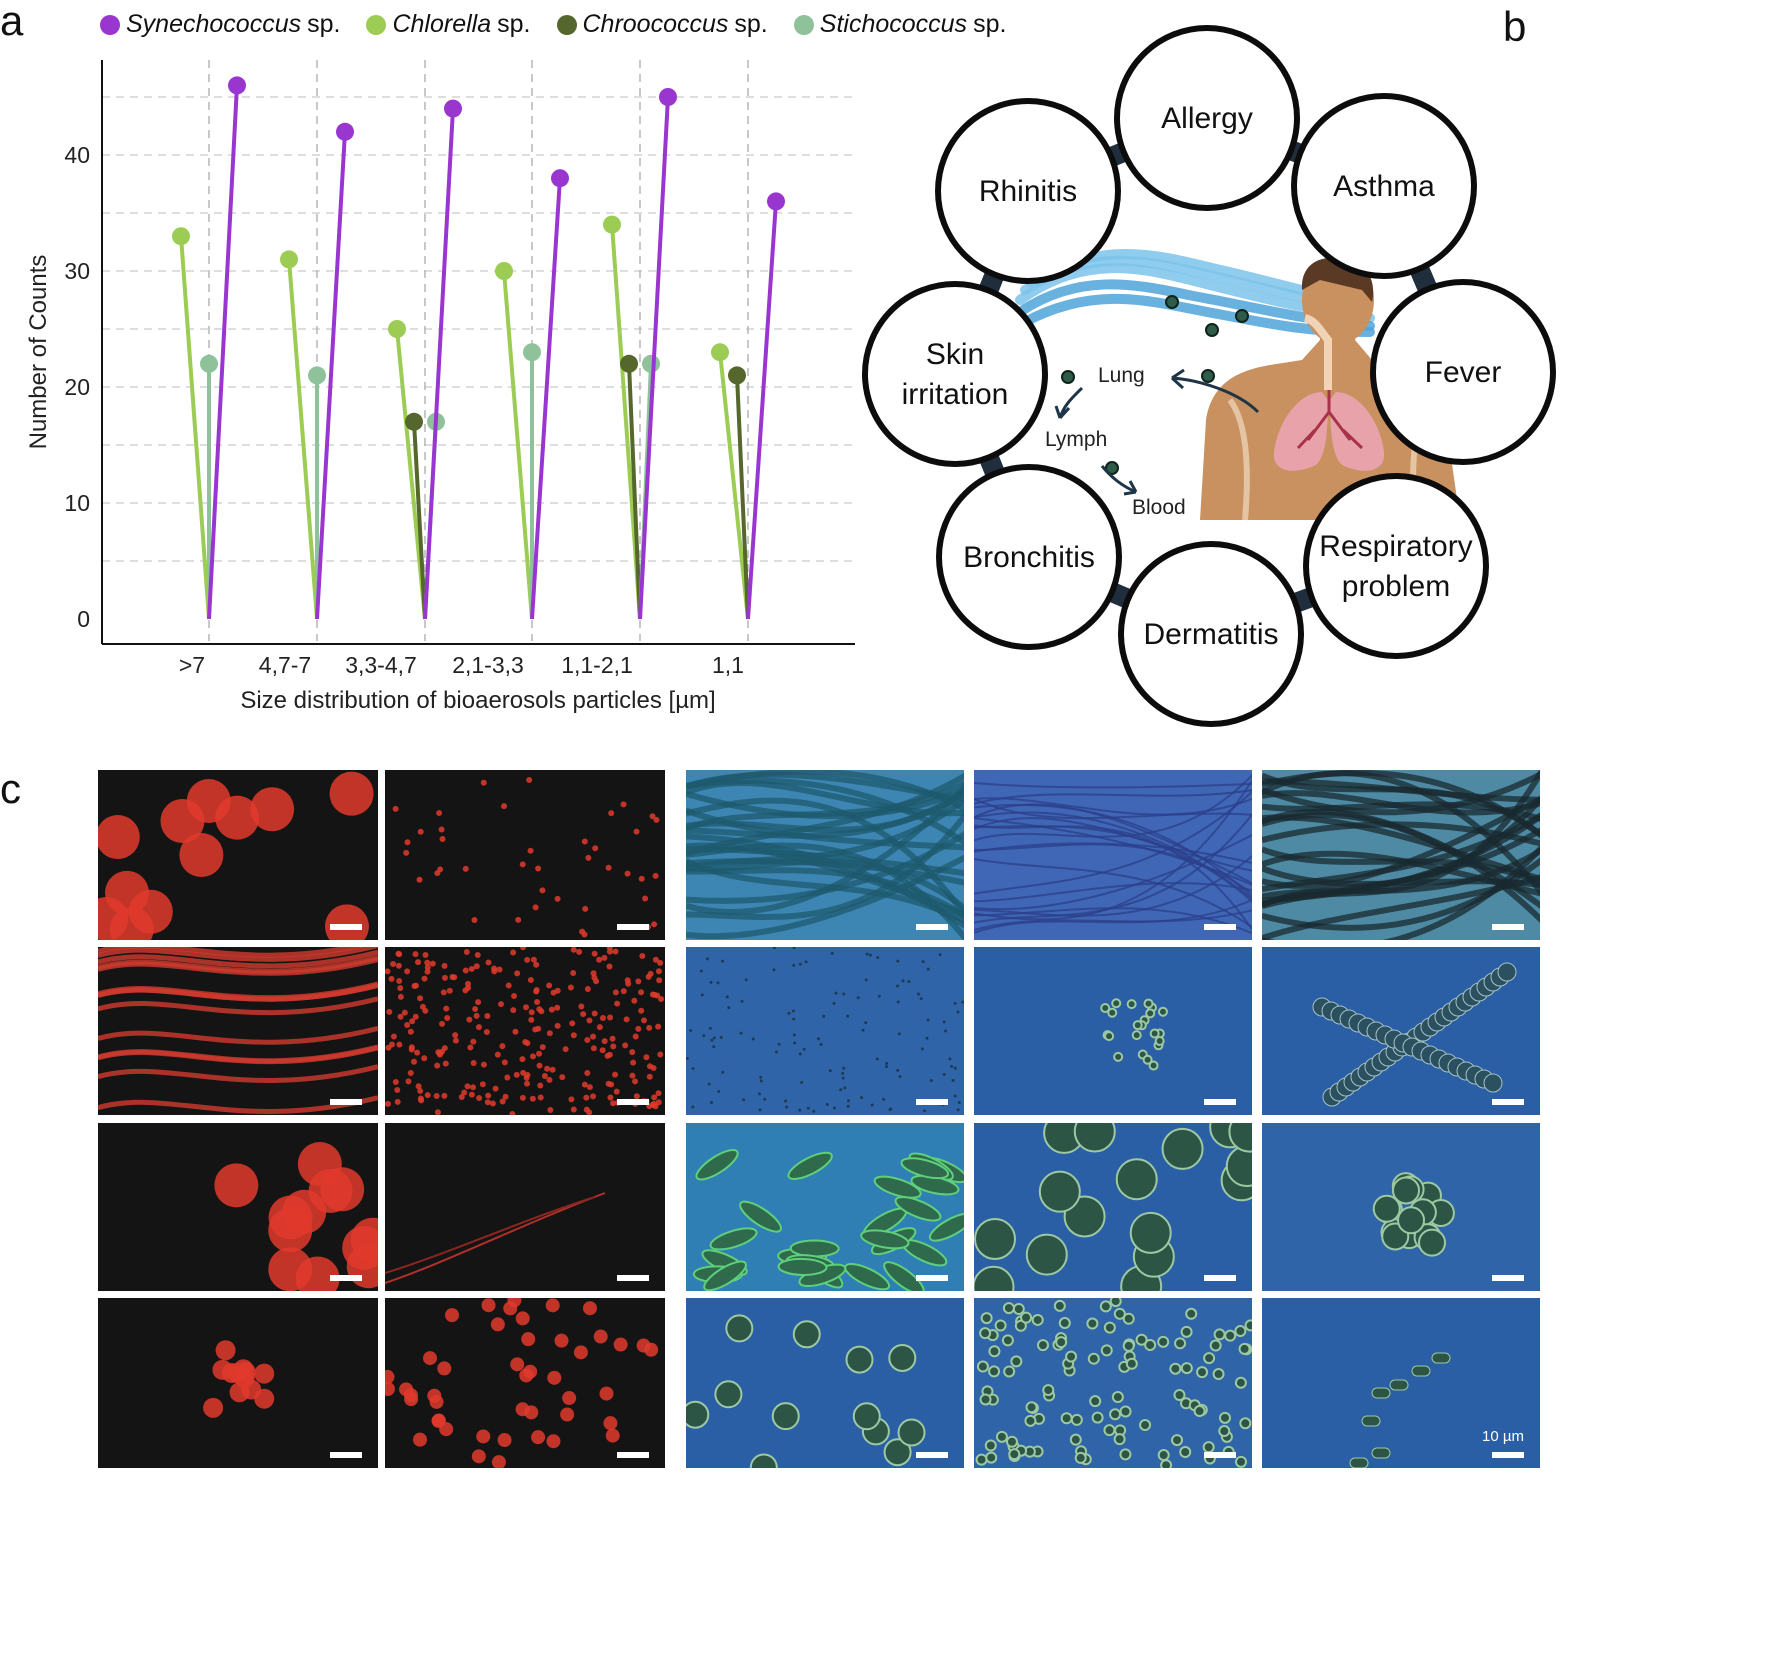  I want to click on pathway-lung-label: Lung, so click(1121, 375).